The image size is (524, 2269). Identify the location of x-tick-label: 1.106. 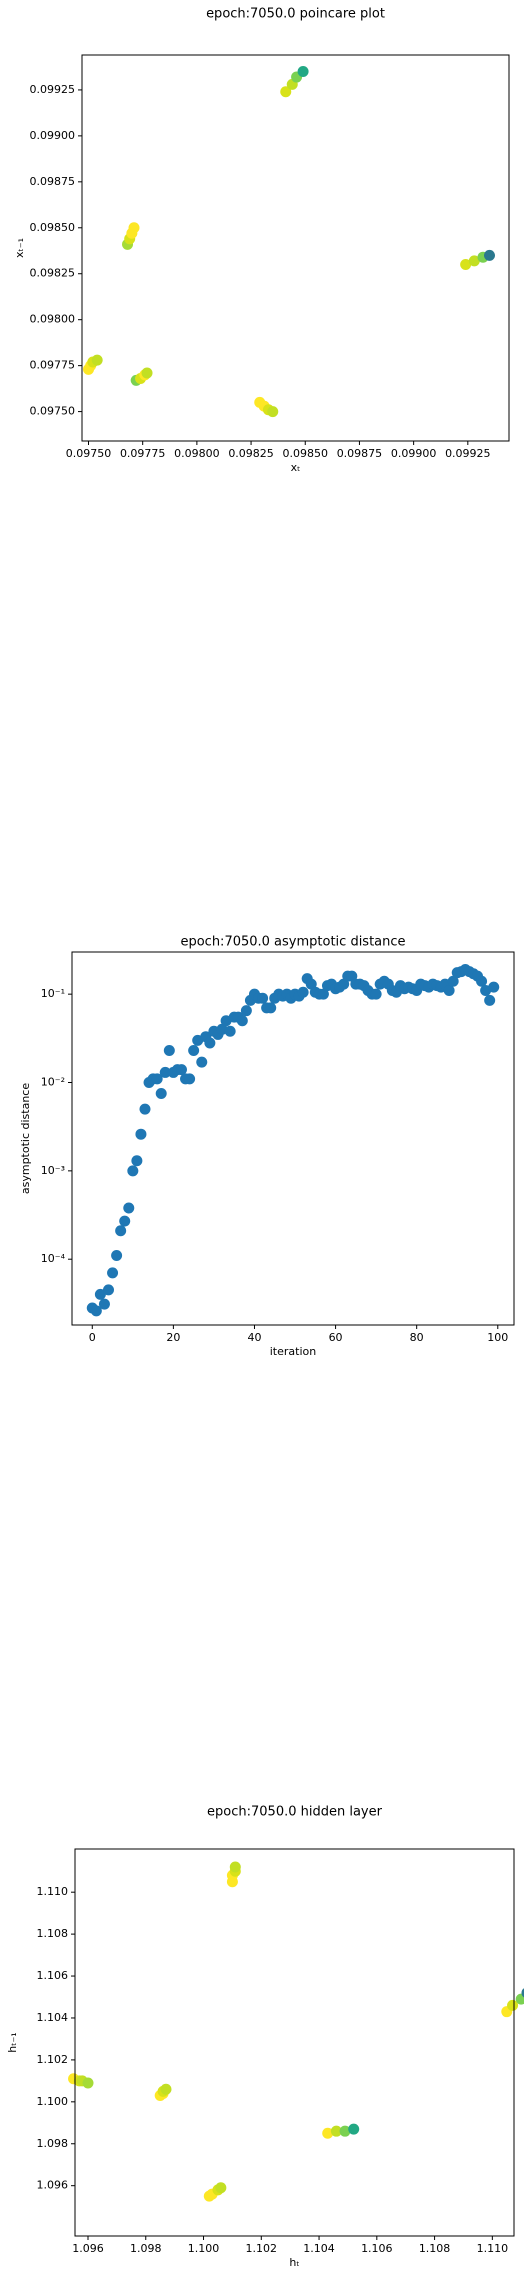
(377, 2248).